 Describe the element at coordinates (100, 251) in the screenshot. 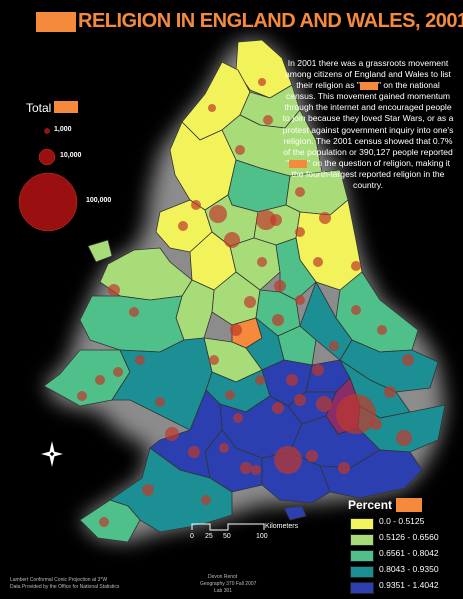

I see `region-anglesey` at that location.